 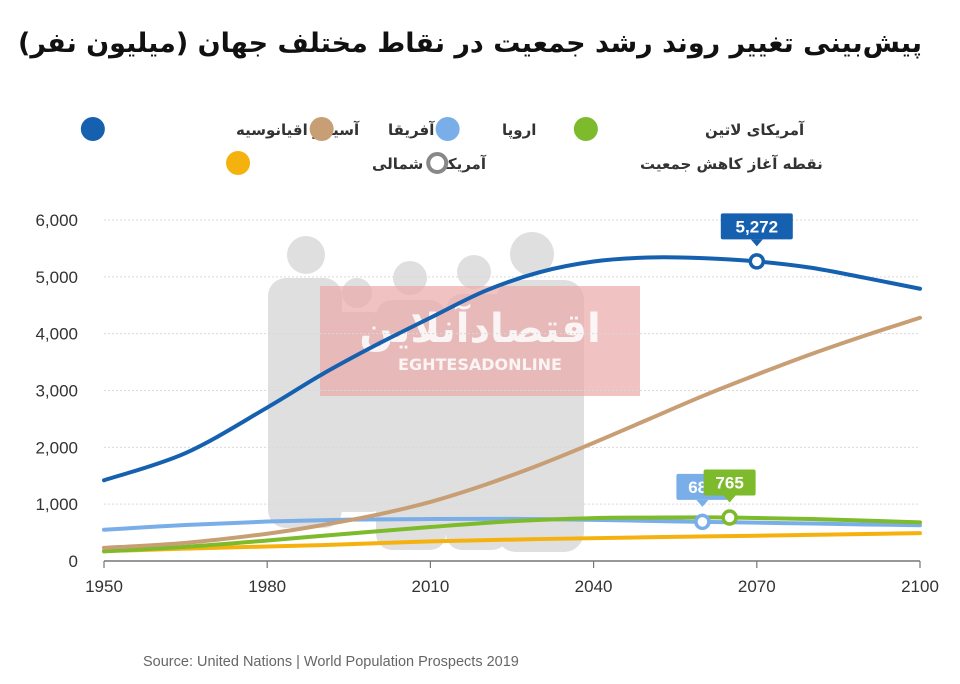 What do you see at coordinates (480, 364) in the screenshot?
I see `watermark-brand-en: EGHTESADONLINE` at bounding box center [480, 364].